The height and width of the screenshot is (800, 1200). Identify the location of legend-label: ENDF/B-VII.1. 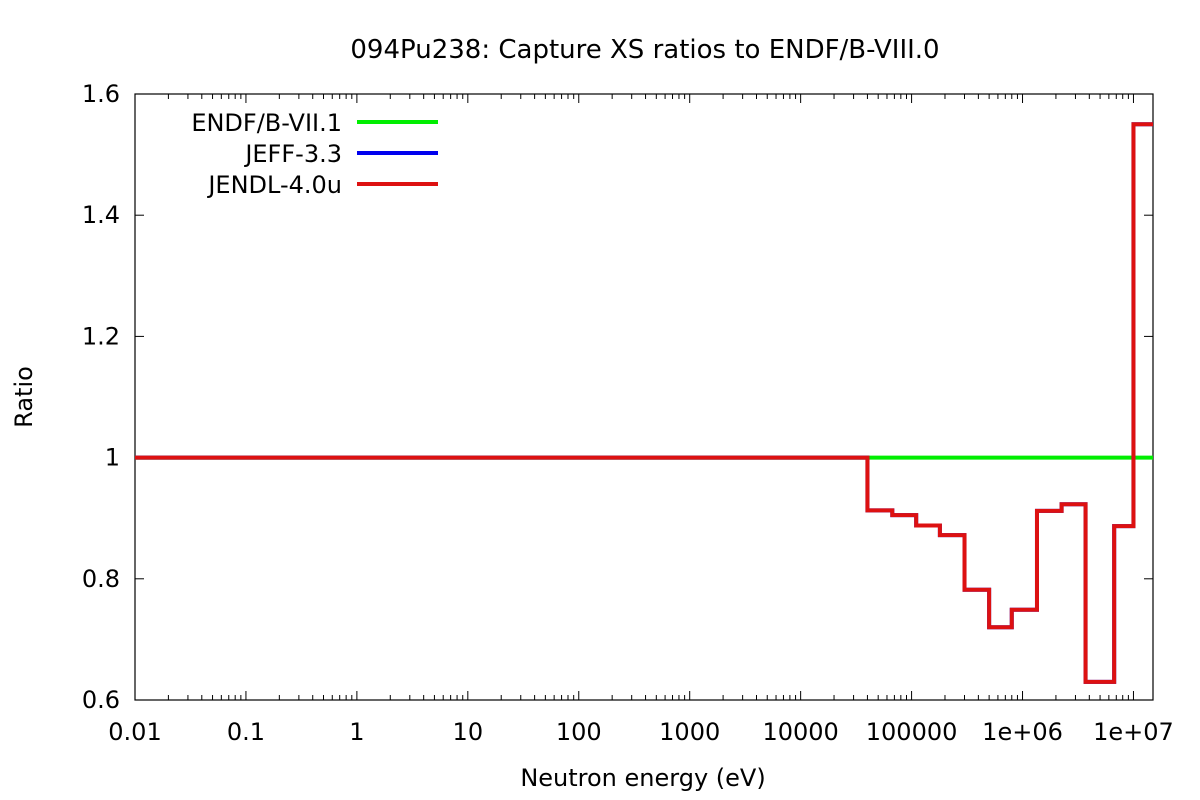
(266, 123).